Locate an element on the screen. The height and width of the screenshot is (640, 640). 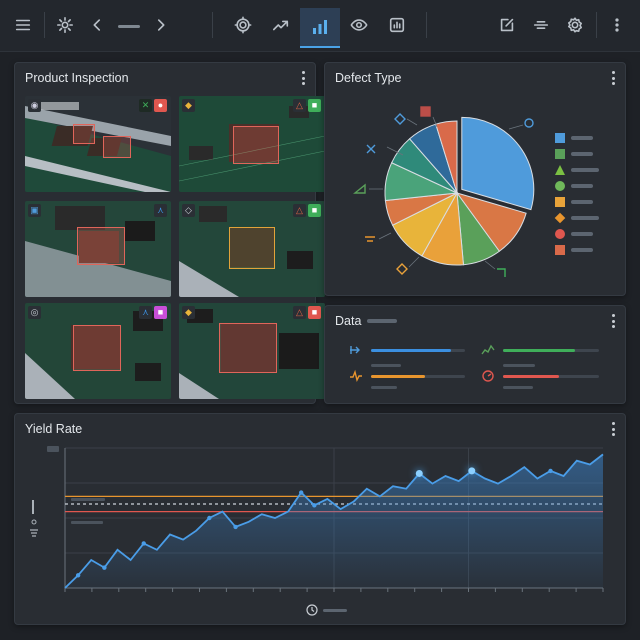
trend-icon is located at coordinates (281, 25).